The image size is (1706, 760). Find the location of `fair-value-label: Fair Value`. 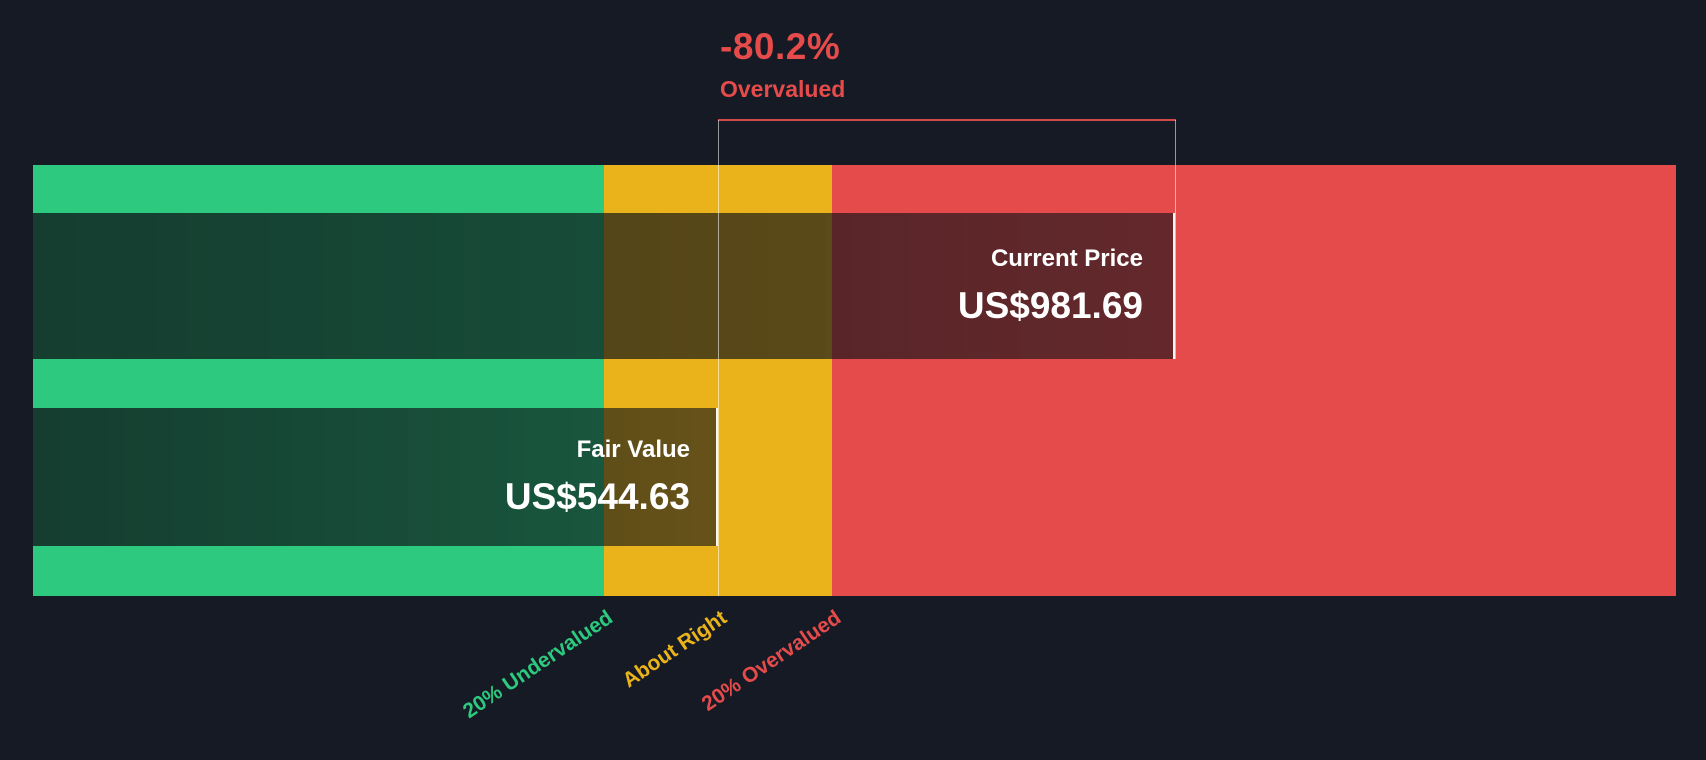

fair-value-label: Fair Value is located at coordinates (633, 449).